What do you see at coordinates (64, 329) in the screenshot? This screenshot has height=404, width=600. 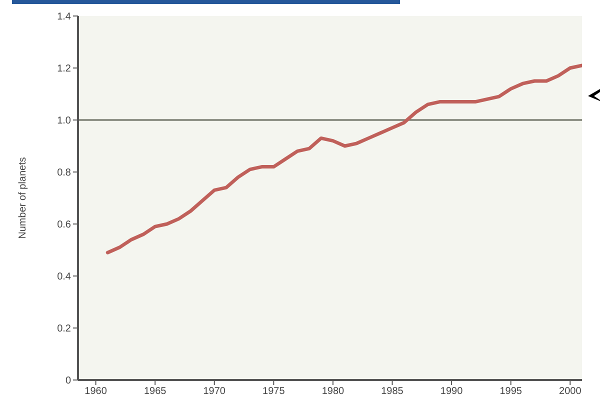 I see `y-tick-label: 0.2` at bounding box center [64, 329].